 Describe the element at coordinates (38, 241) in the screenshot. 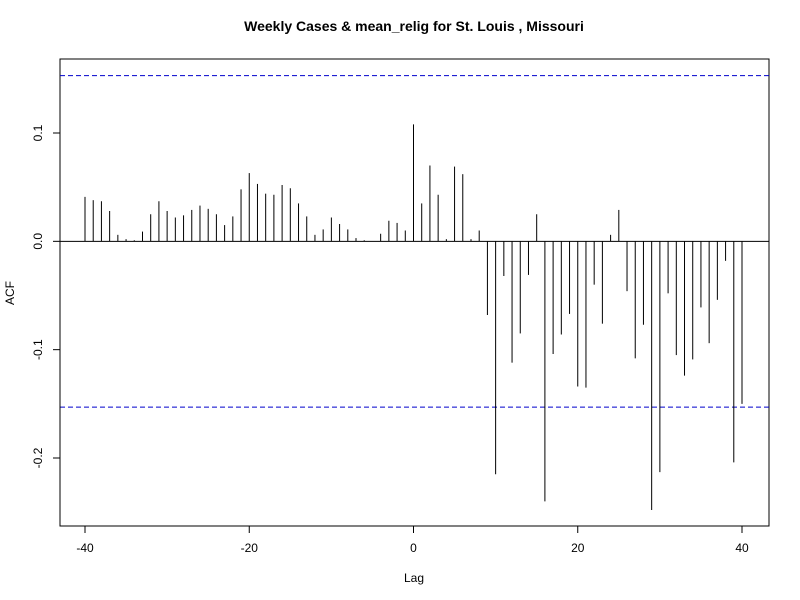

I see `y-tick-label: 0.0` at that location.